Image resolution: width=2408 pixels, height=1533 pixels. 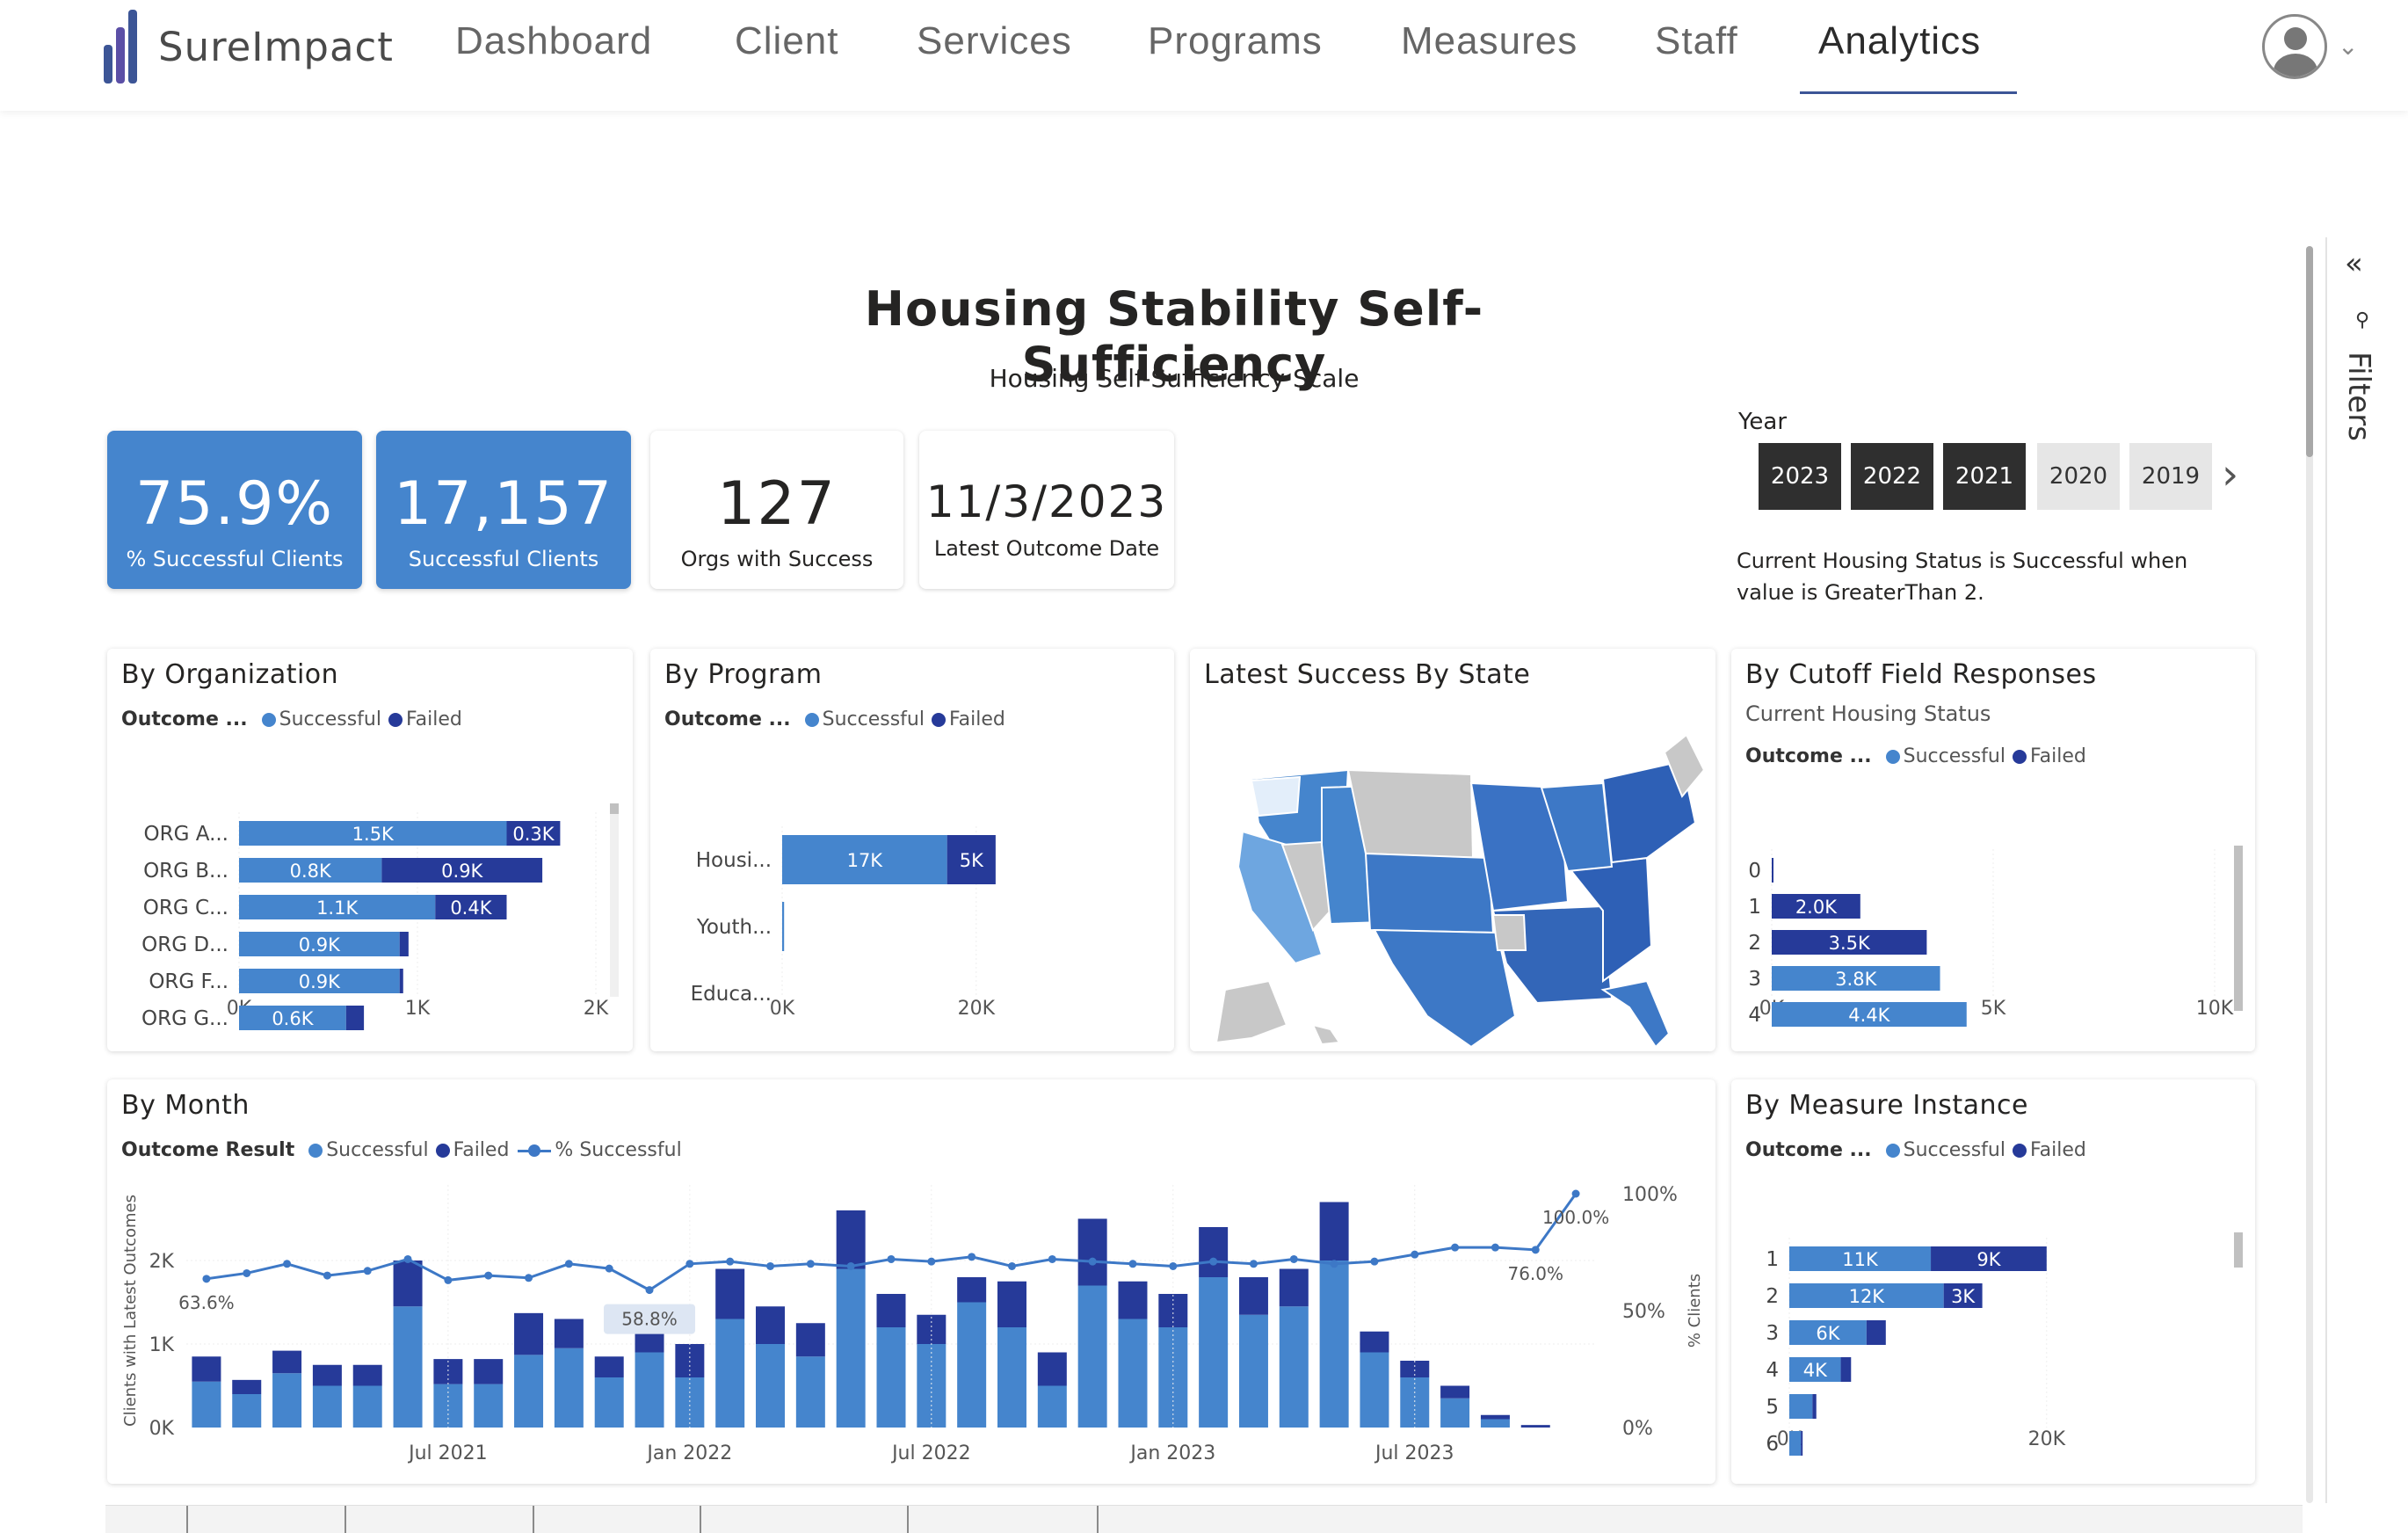 I want to click on y2-tick-label: 50%, so click(x=1643, y=1312).